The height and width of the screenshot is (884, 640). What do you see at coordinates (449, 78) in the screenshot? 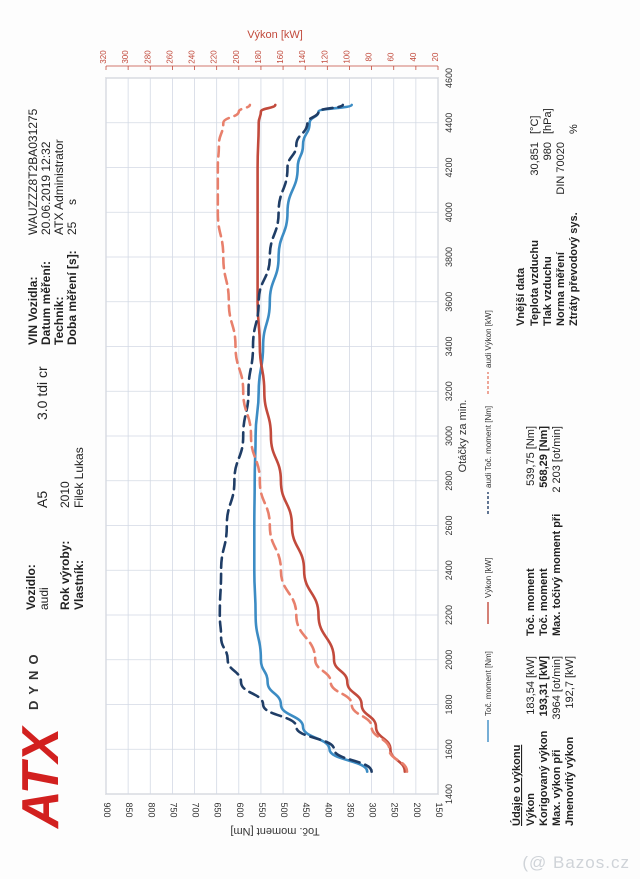
I see `rpm-tick-label: 4600` at bounding box center [449, 78].